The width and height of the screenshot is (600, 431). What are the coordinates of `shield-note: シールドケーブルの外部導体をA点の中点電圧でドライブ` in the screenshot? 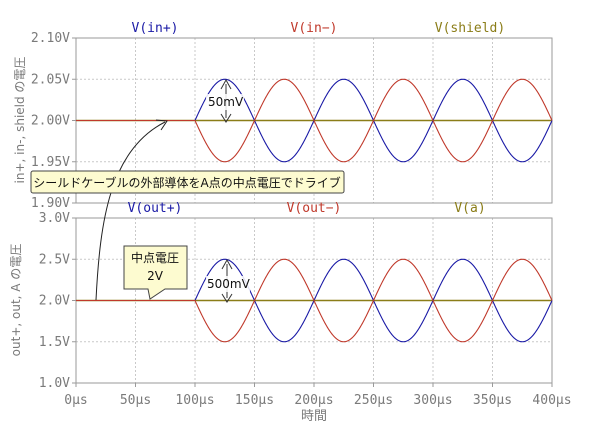 It's located at (187, 182).